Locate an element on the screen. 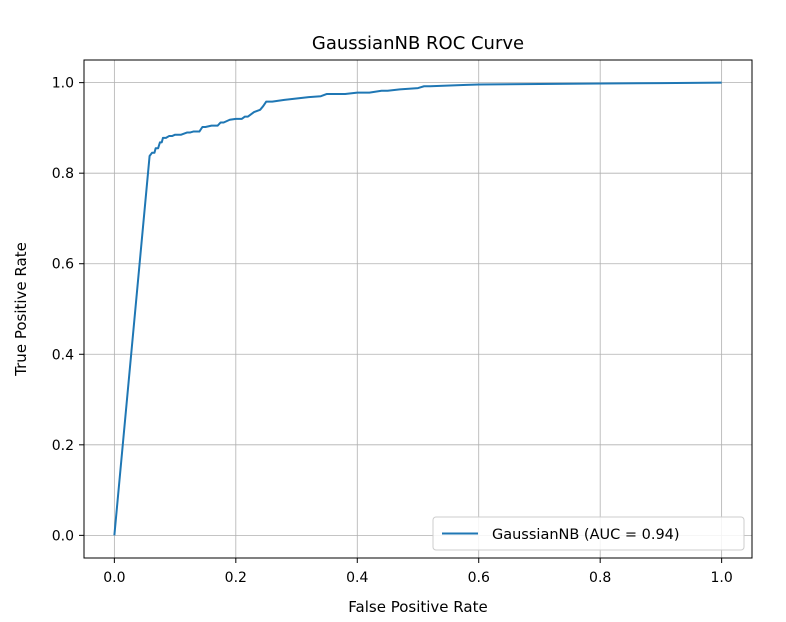 The height and width of the screenshot is (622, 786). x-axis-ticks: 0.0 0.2 0.4 0.6 0.8 1.0 is located at coordinates (418, 572).